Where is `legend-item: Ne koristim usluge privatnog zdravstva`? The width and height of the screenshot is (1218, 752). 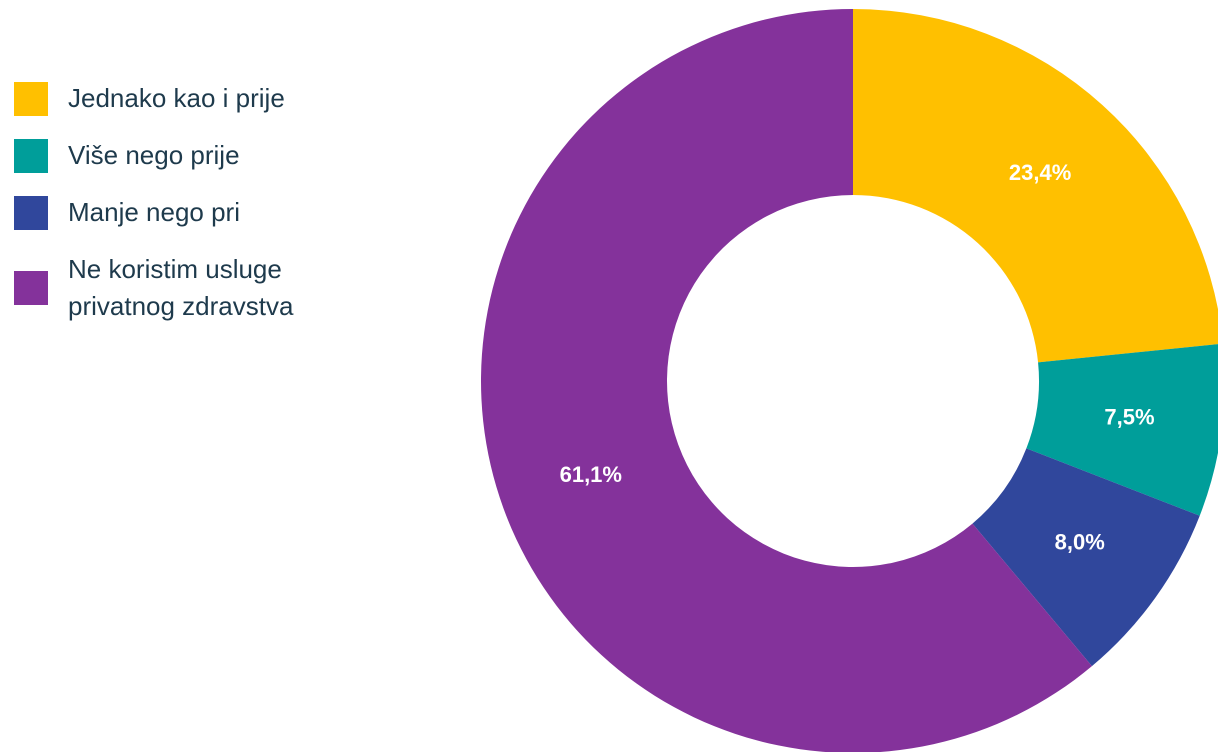
legend-item: Ne koristim usluge privatnog zdravstva is located at coordinates (181, 288).